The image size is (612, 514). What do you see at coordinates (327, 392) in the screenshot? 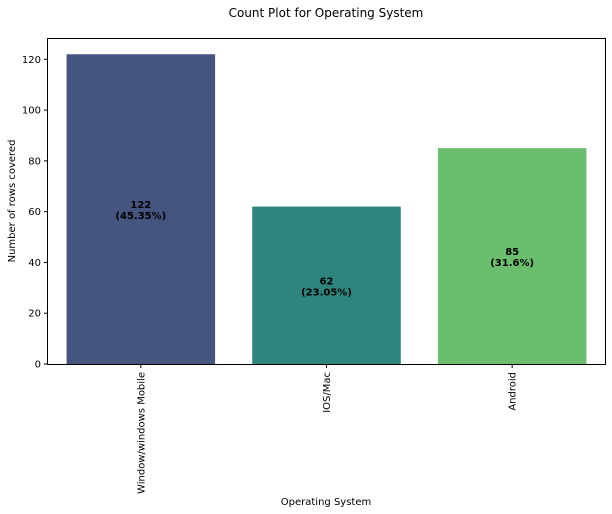
I see `x-tick-label: IOS/Mac` at bounding box center [327, 392].